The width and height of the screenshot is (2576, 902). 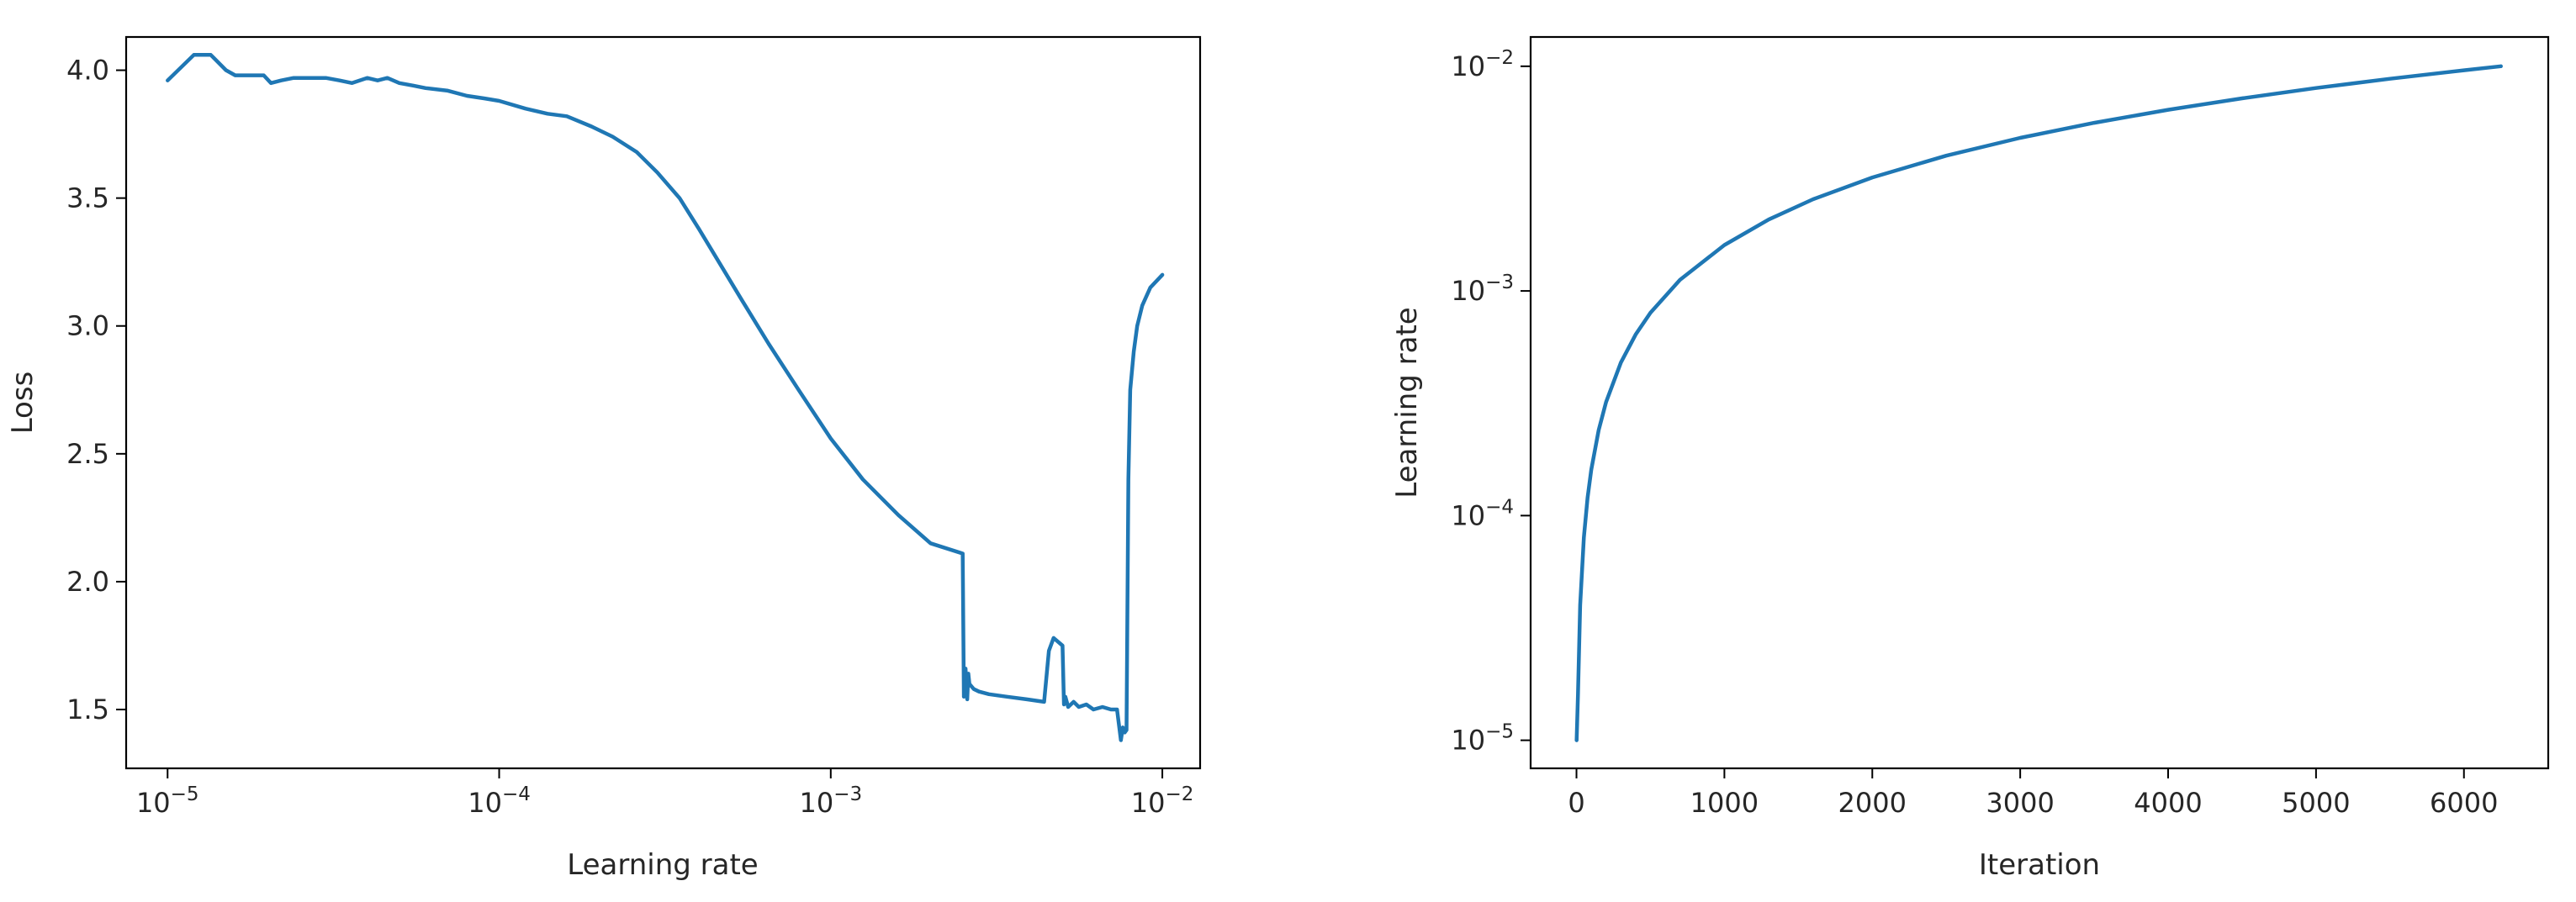 I want to click on loss-chart-x-axis-label: Learning rate, so click(x=662, y=865).